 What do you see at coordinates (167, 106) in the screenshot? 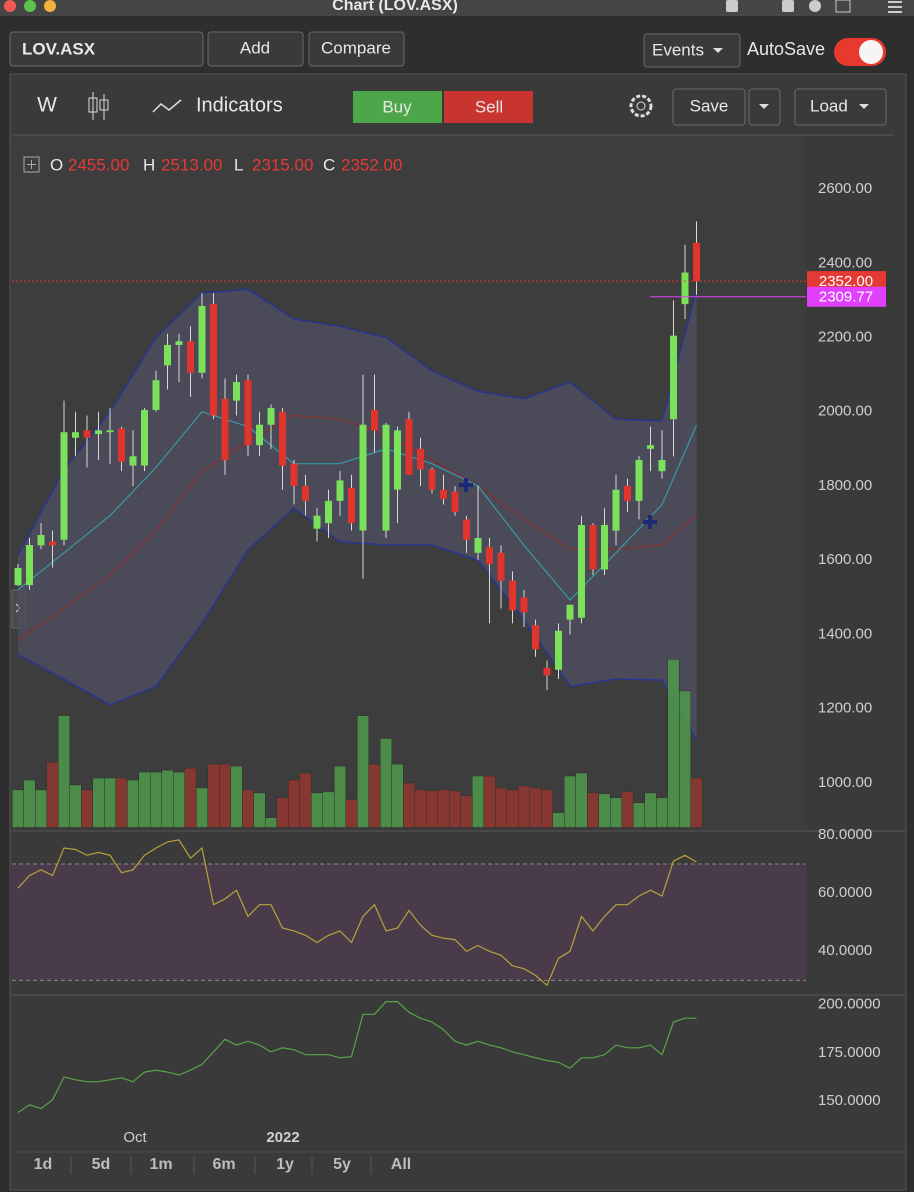
I see `indicators-icon` at bounding box center [167, 106].